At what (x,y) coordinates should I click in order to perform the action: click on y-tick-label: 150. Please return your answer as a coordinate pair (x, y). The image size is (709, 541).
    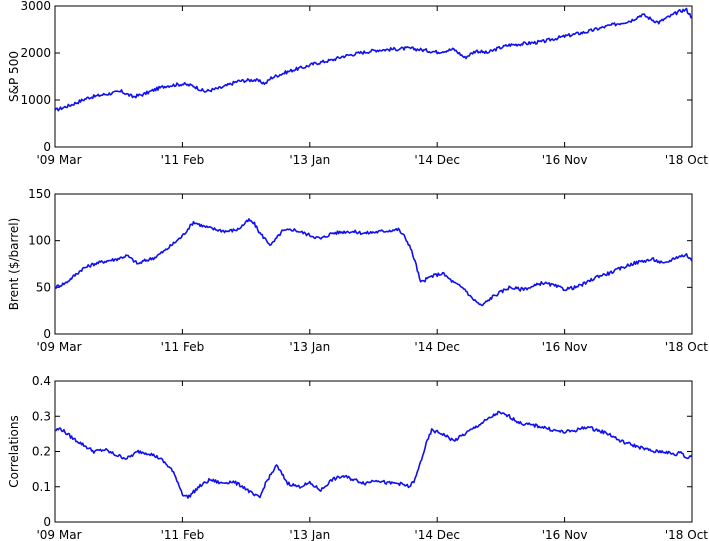
    Looking at the image, I should click on (39, 194).